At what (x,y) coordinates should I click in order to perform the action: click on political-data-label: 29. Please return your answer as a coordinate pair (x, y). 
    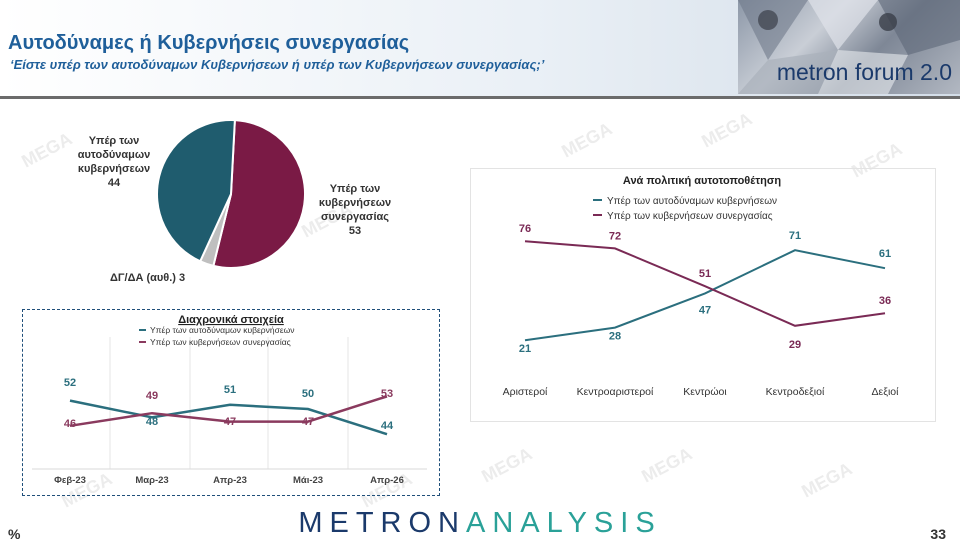
    Looking at the image, I should click on (795, 345).